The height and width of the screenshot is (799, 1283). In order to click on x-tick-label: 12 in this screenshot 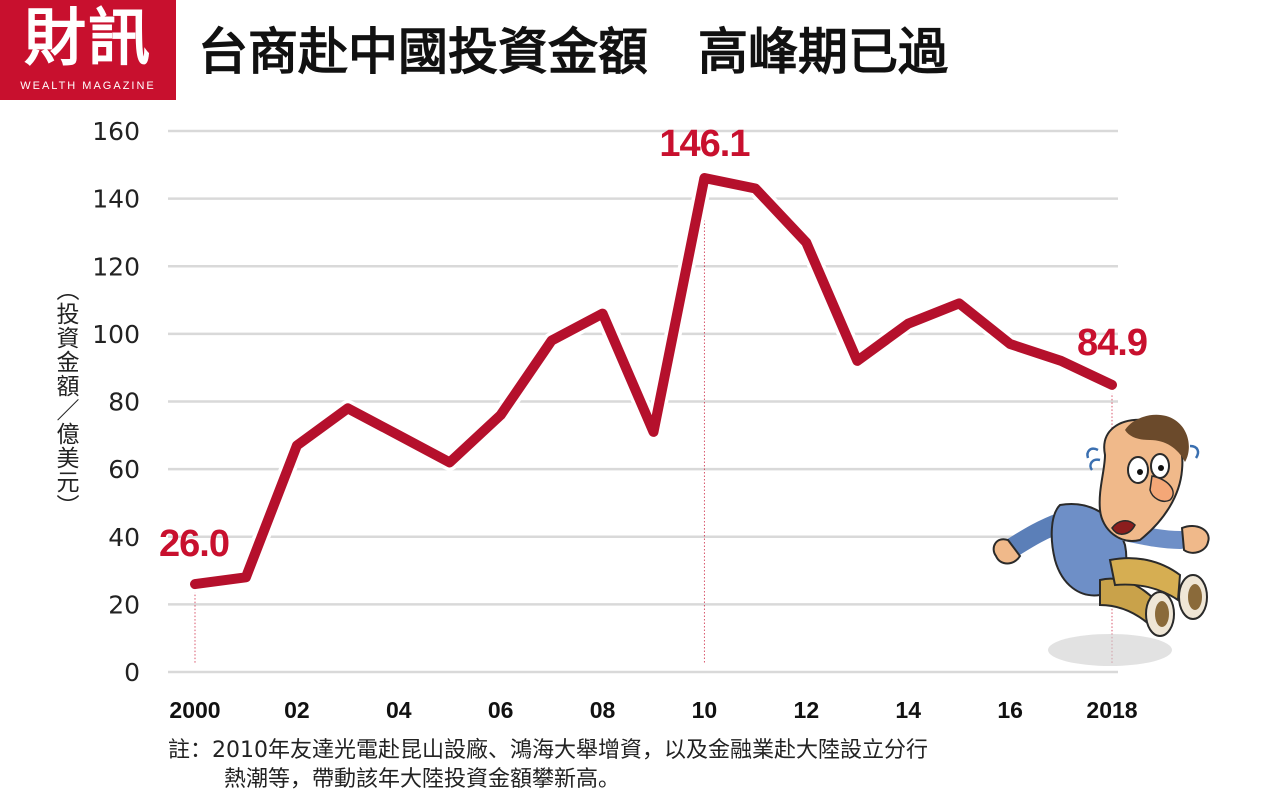, I will do `click(807, 710)`.